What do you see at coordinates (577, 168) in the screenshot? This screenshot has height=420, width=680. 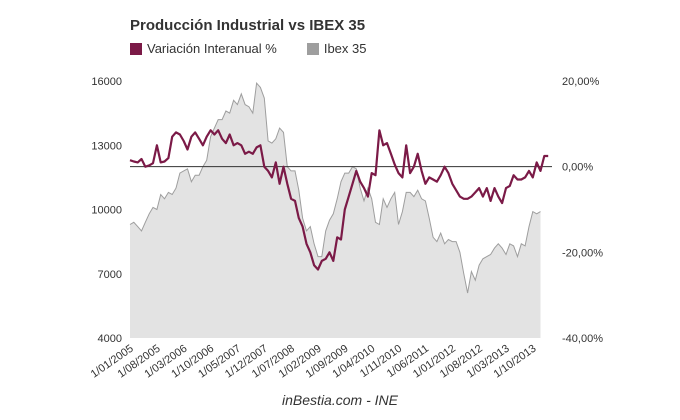 I see `y-right-tick-label: 0,00%` at bounding box center [577, 168].